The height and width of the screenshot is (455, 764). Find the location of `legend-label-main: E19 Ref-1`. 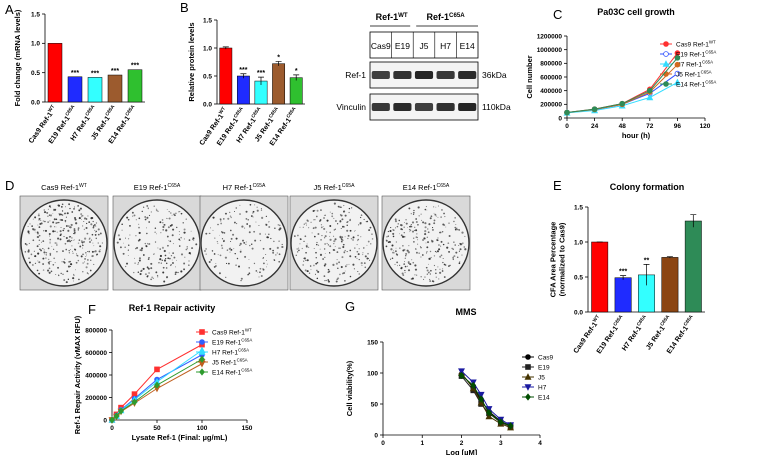

legend-label-main: E19 Ref-1 is located at coordinates (227, 342).